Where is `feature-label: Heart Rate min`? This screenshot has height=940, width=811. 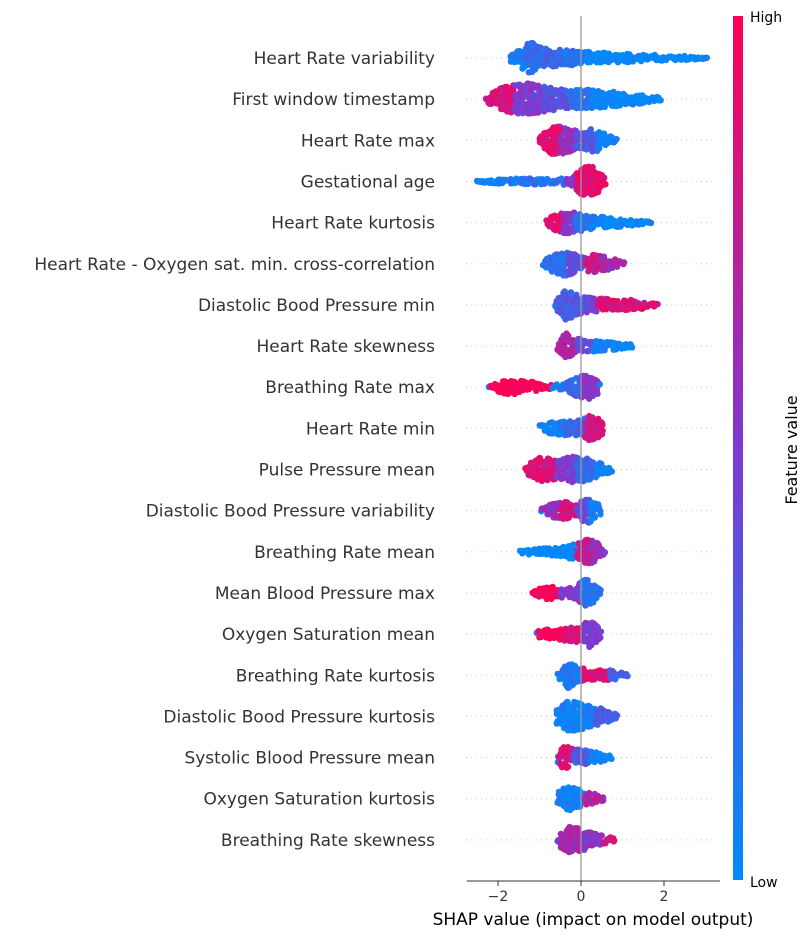
feature-label: Heart Rate min is located at coordinates (370, 429).